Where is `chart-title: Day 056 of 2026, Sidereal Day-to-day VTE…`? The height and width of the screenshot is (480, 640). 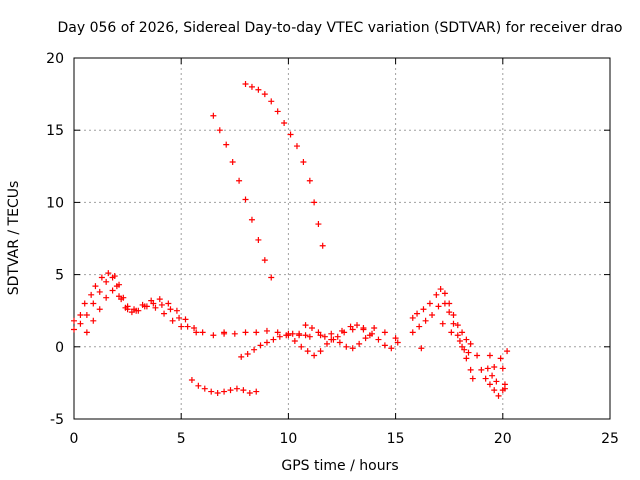
chart-title: Day 056 of 2026, Sidereal Day-to-day VTE… is located at coordinates (339, 28).